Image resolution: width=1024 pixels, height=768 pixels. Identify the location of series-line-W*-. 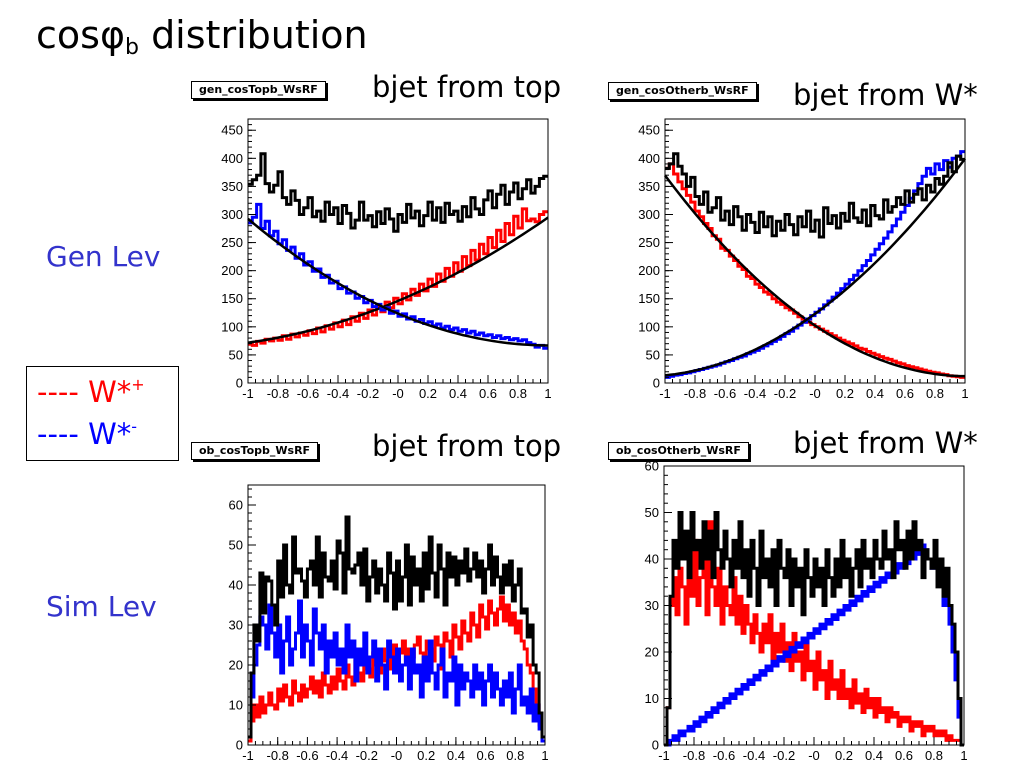
(396, 671).